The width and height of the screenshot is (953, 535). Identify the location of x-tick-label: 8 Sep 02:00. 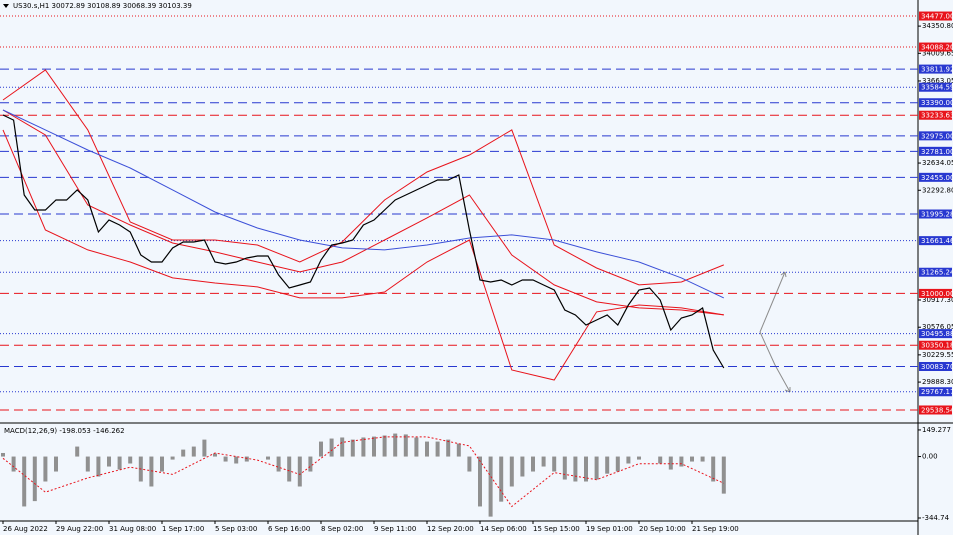
(342, 529).